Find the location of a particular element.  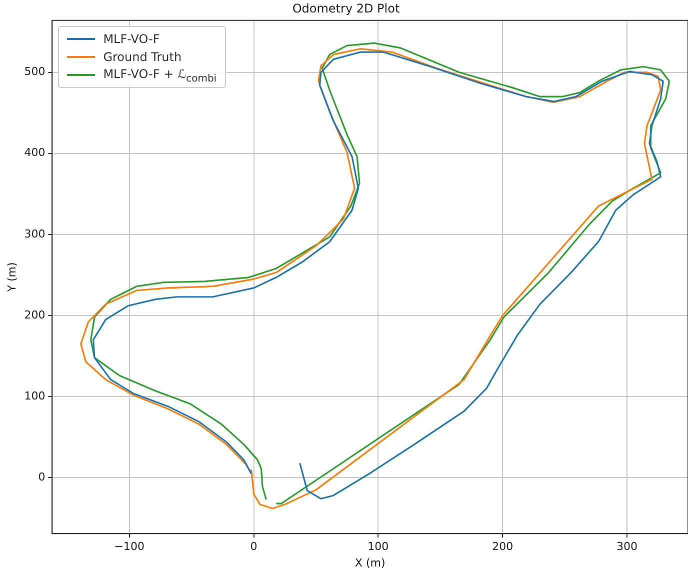

legend-label: MLF-VO-F is located at coordinates (131, 39).